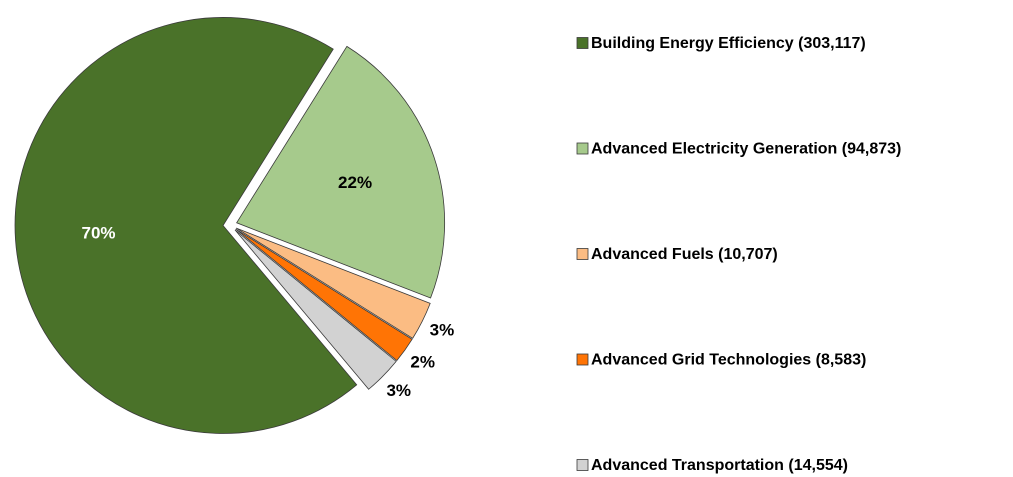 The height and width of the screenshot is (477, 1013). I want to click on legend-label: Advanced Fuels (10,707), so click(684, 254).